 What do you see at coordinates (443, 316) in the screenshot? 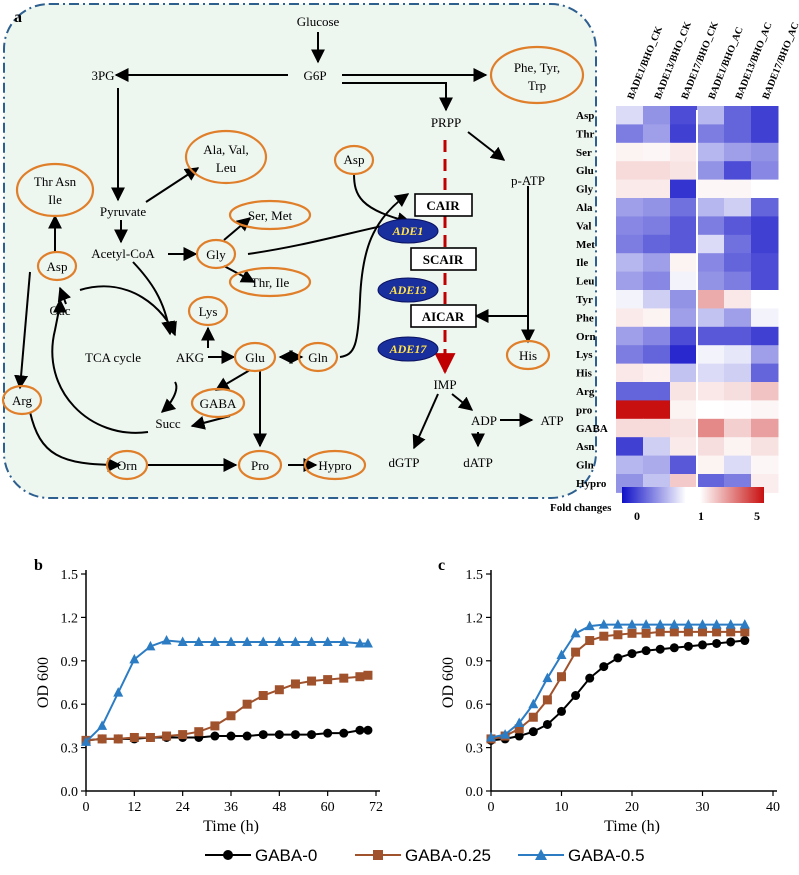
I see `node-aicar: AICAR` at bounding box center [443, 316].